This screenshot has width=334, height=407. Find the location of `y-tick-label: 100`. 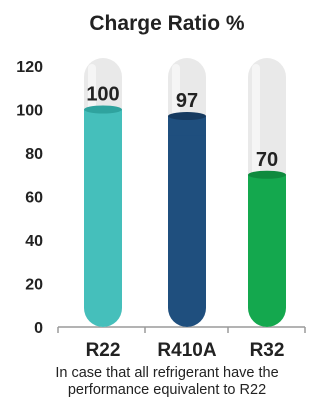

y-tick-label: 100 is located at coordinates (29, 111).